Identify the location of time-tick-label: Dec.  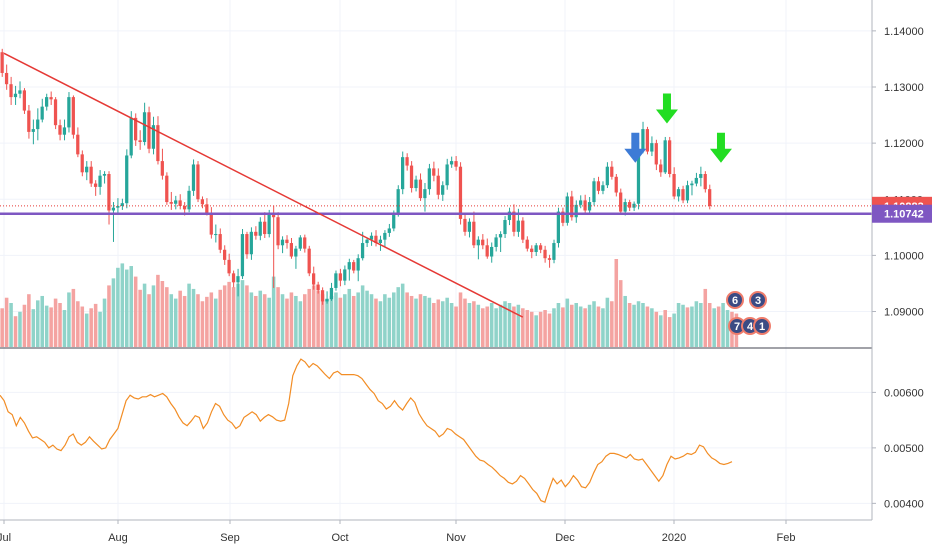
(565, 538).